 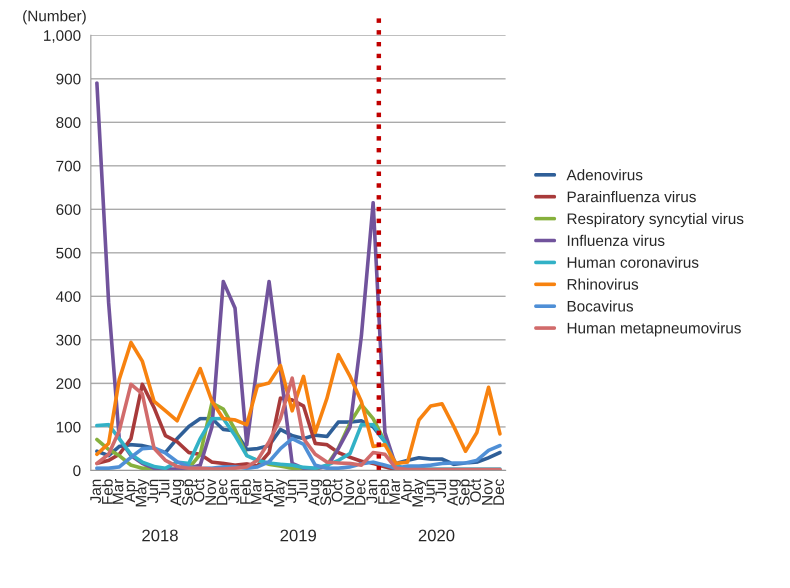 What do you see at coordinates (298, 403) in the screenshot?
I see `line-series` at bounding box center [298, 403].